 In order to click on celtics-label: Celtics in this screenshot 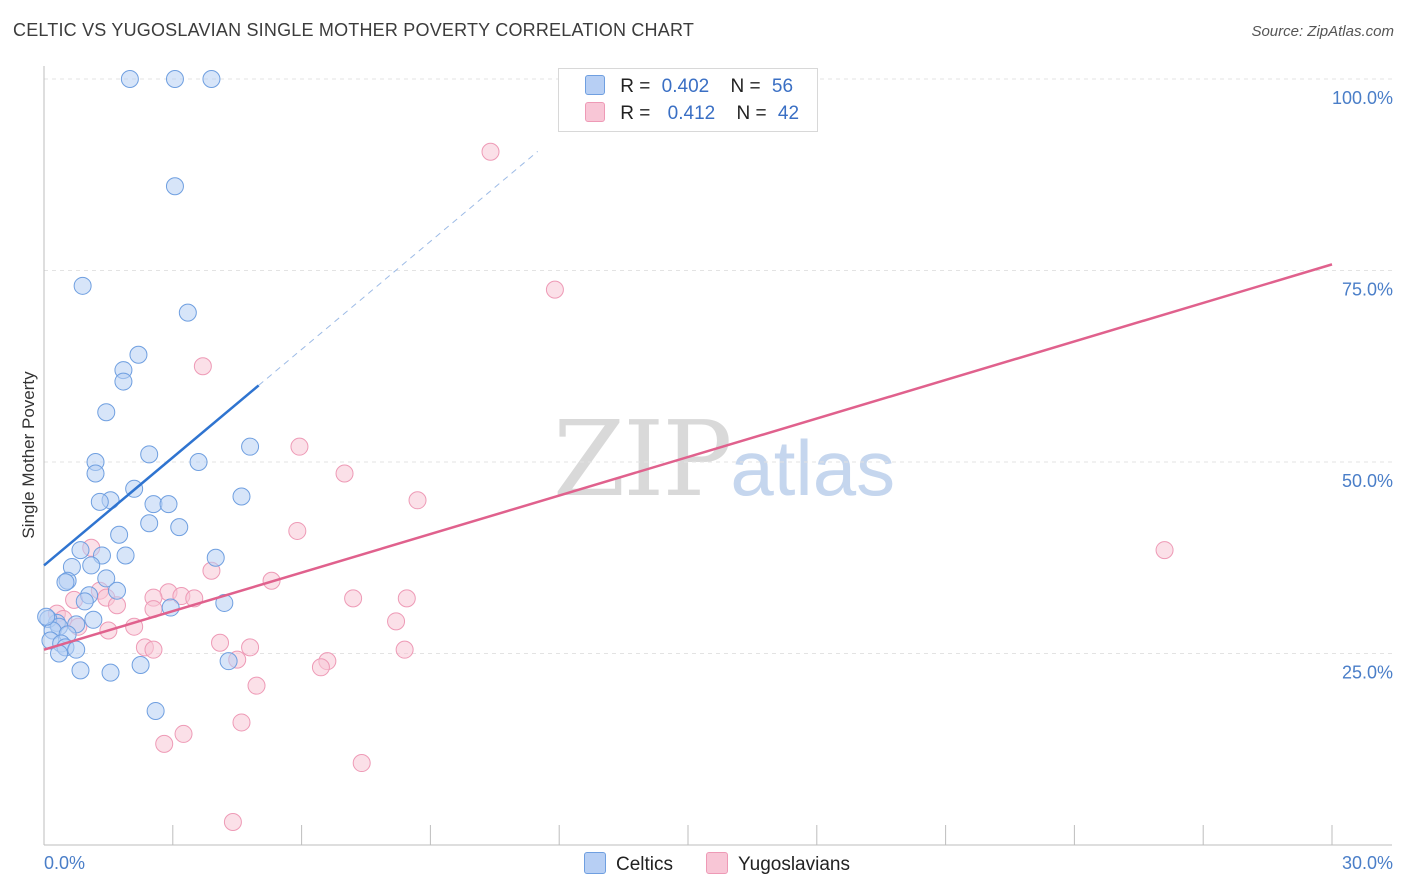, I will do `click(645, 864)`.